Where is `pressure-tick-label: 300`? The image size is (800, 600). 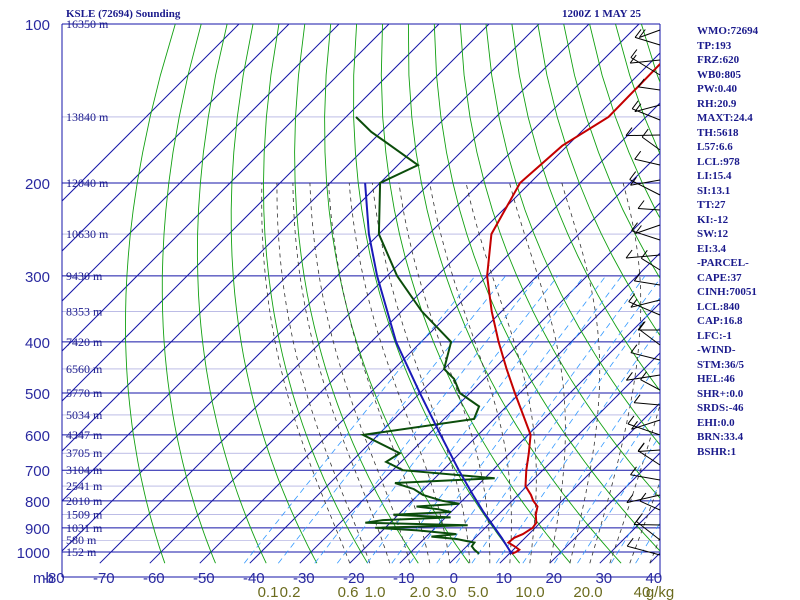 pressure-tick-label: 300 is located at coordinates (37, 277).